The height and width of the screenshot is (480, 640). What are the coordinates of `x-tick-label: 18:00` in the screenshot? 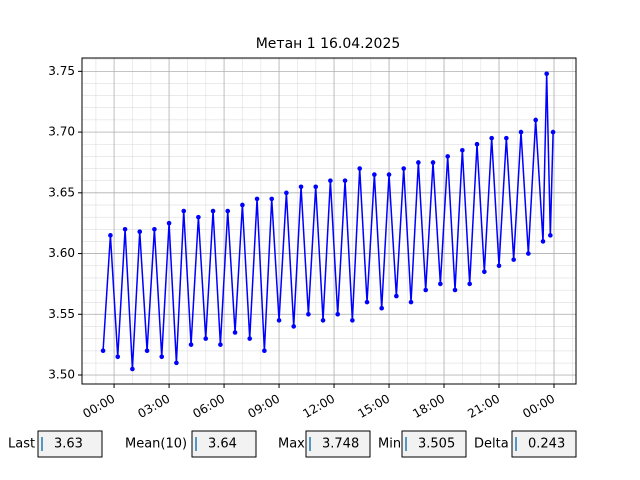 It's located at (428, 406).